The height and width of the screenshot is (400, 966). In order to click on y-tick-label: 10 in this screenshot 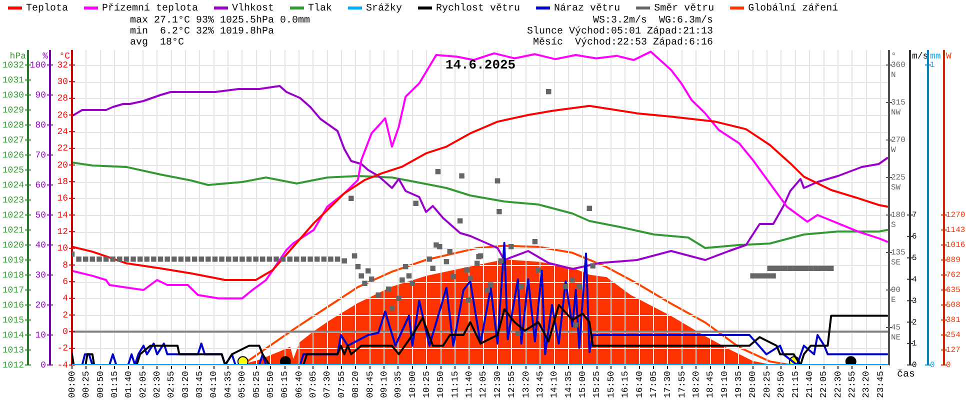, I will do `click(62, 249)`.